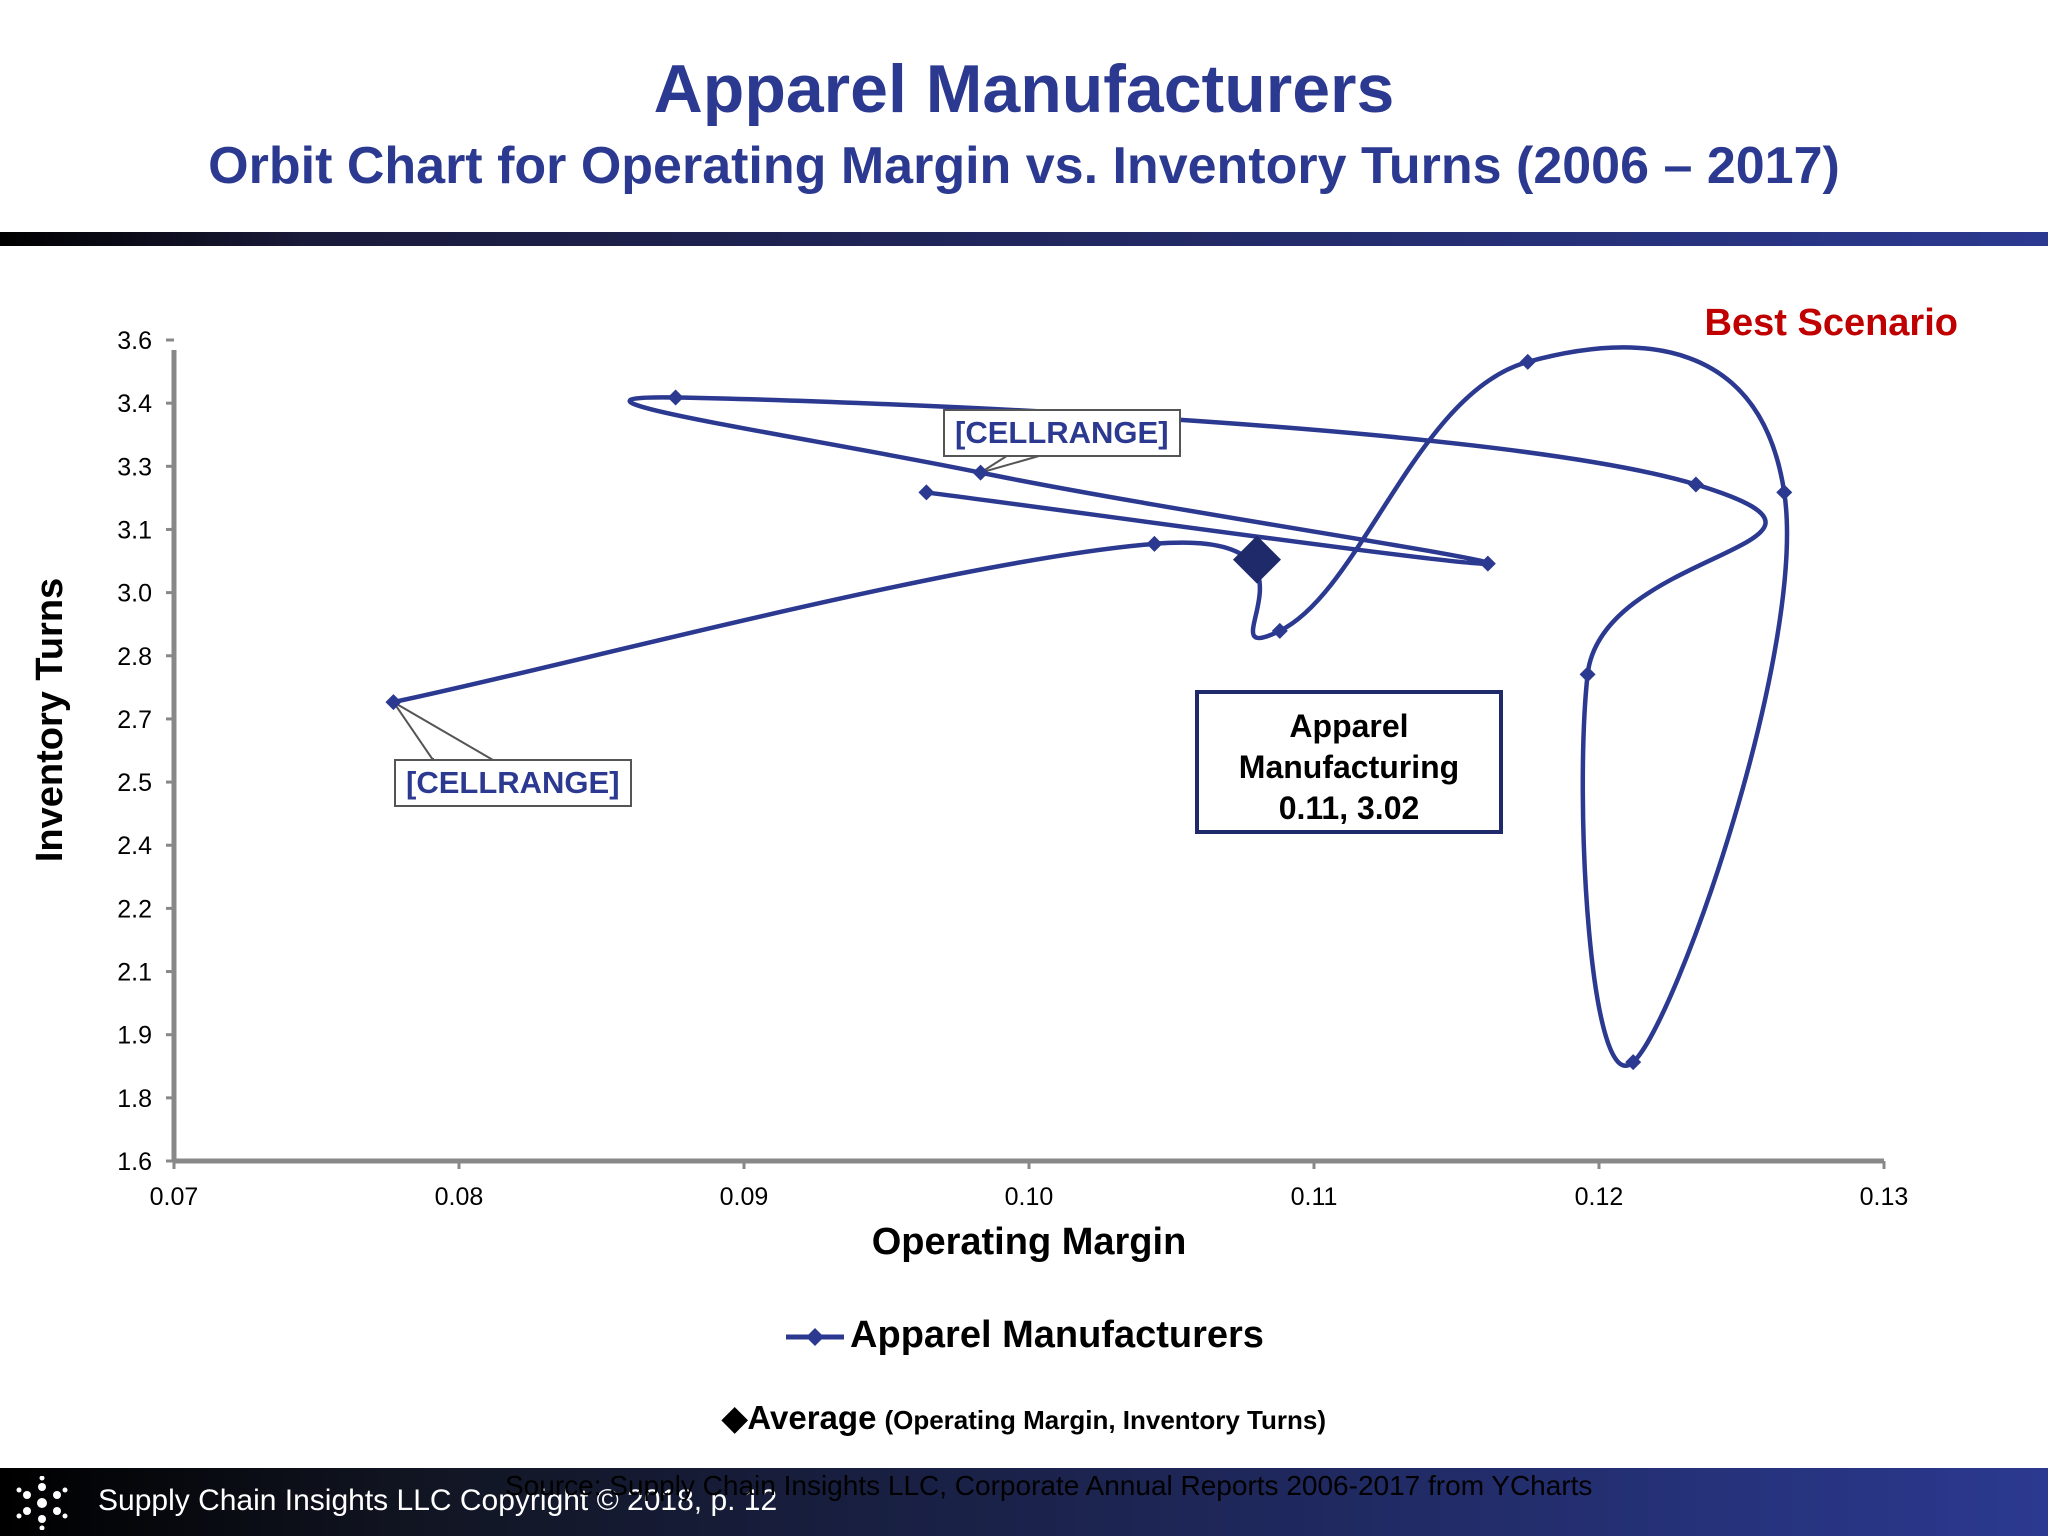 The image size is (2048, 1536). Describe the element at coordinates (459, 1197) in the screenshot. I see `x-tick-label: 0.08` at that location.